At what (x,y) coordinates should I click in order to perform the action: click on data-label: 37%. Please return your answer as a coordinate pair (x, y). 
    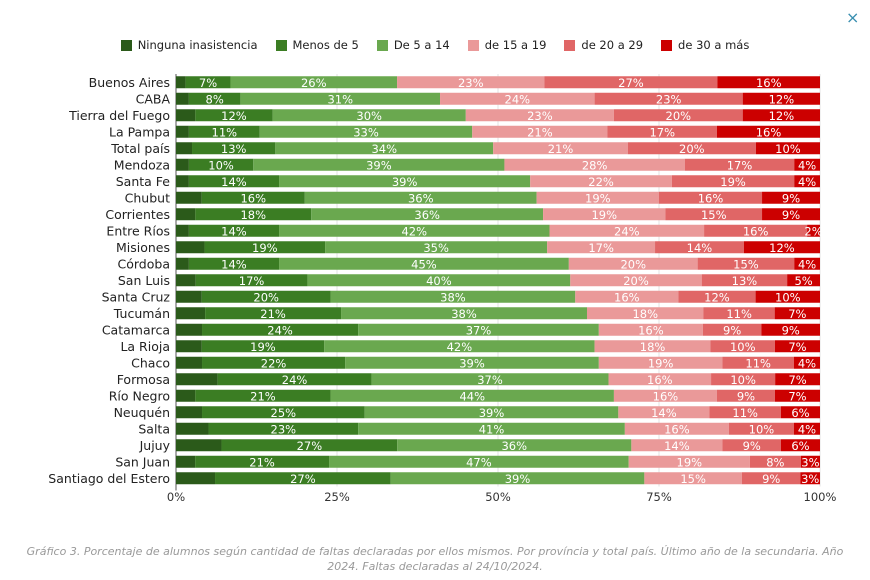
    Looking at the image, I should click on (490, 380).